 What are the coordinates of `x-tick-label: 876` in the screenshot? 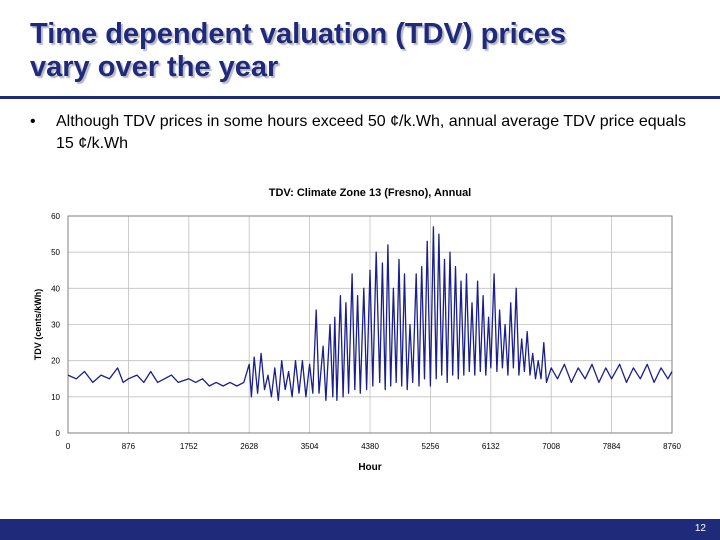 It's located at (129, 446).